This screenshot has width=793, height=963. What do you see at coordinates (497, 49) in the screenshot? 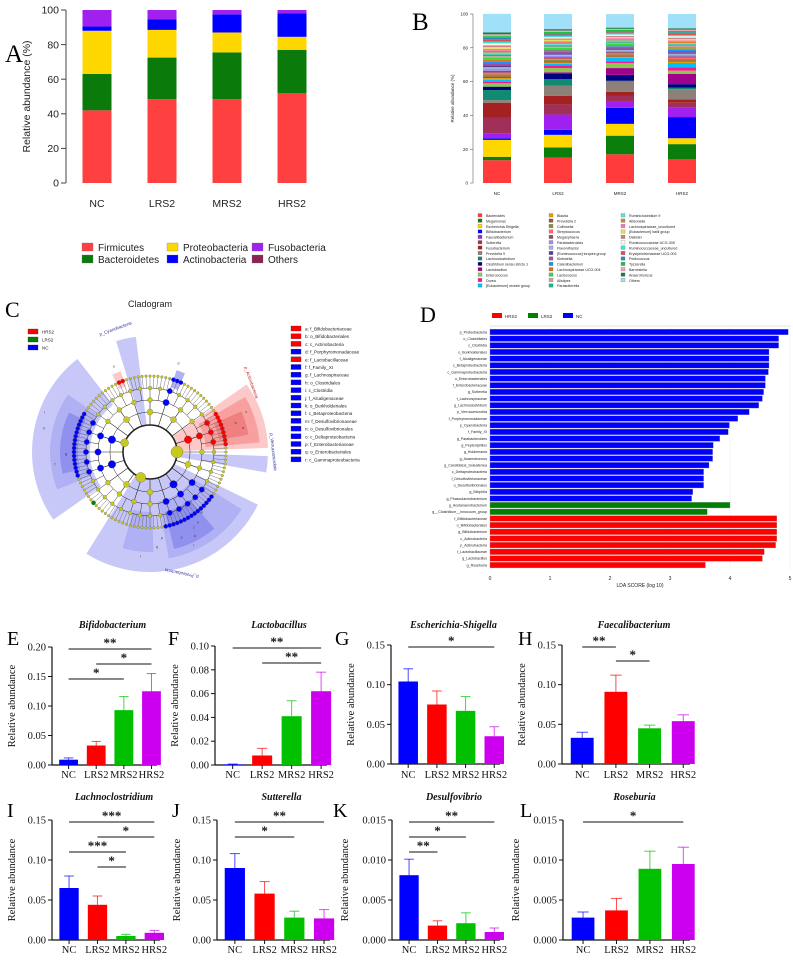
I see `bar-segment-lachnospiraceae-uncultured` at bounding box center [497, 49].